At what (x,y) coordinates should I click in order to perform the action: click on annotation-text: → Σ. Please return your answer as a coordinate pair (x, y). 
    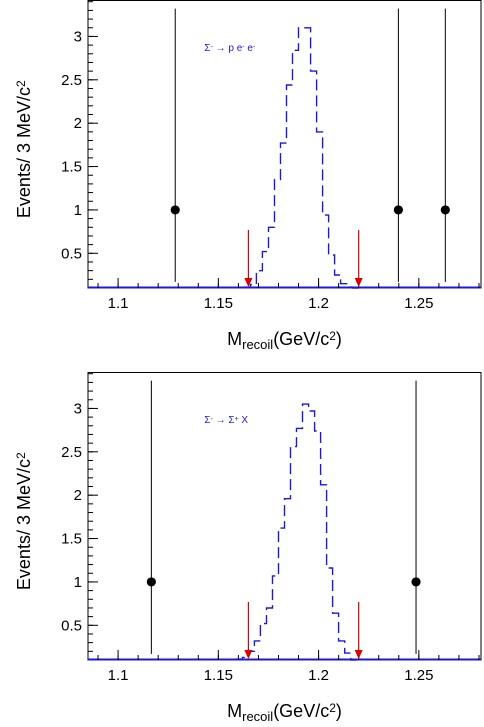
    Looking at the image, I should click on (224, 420).